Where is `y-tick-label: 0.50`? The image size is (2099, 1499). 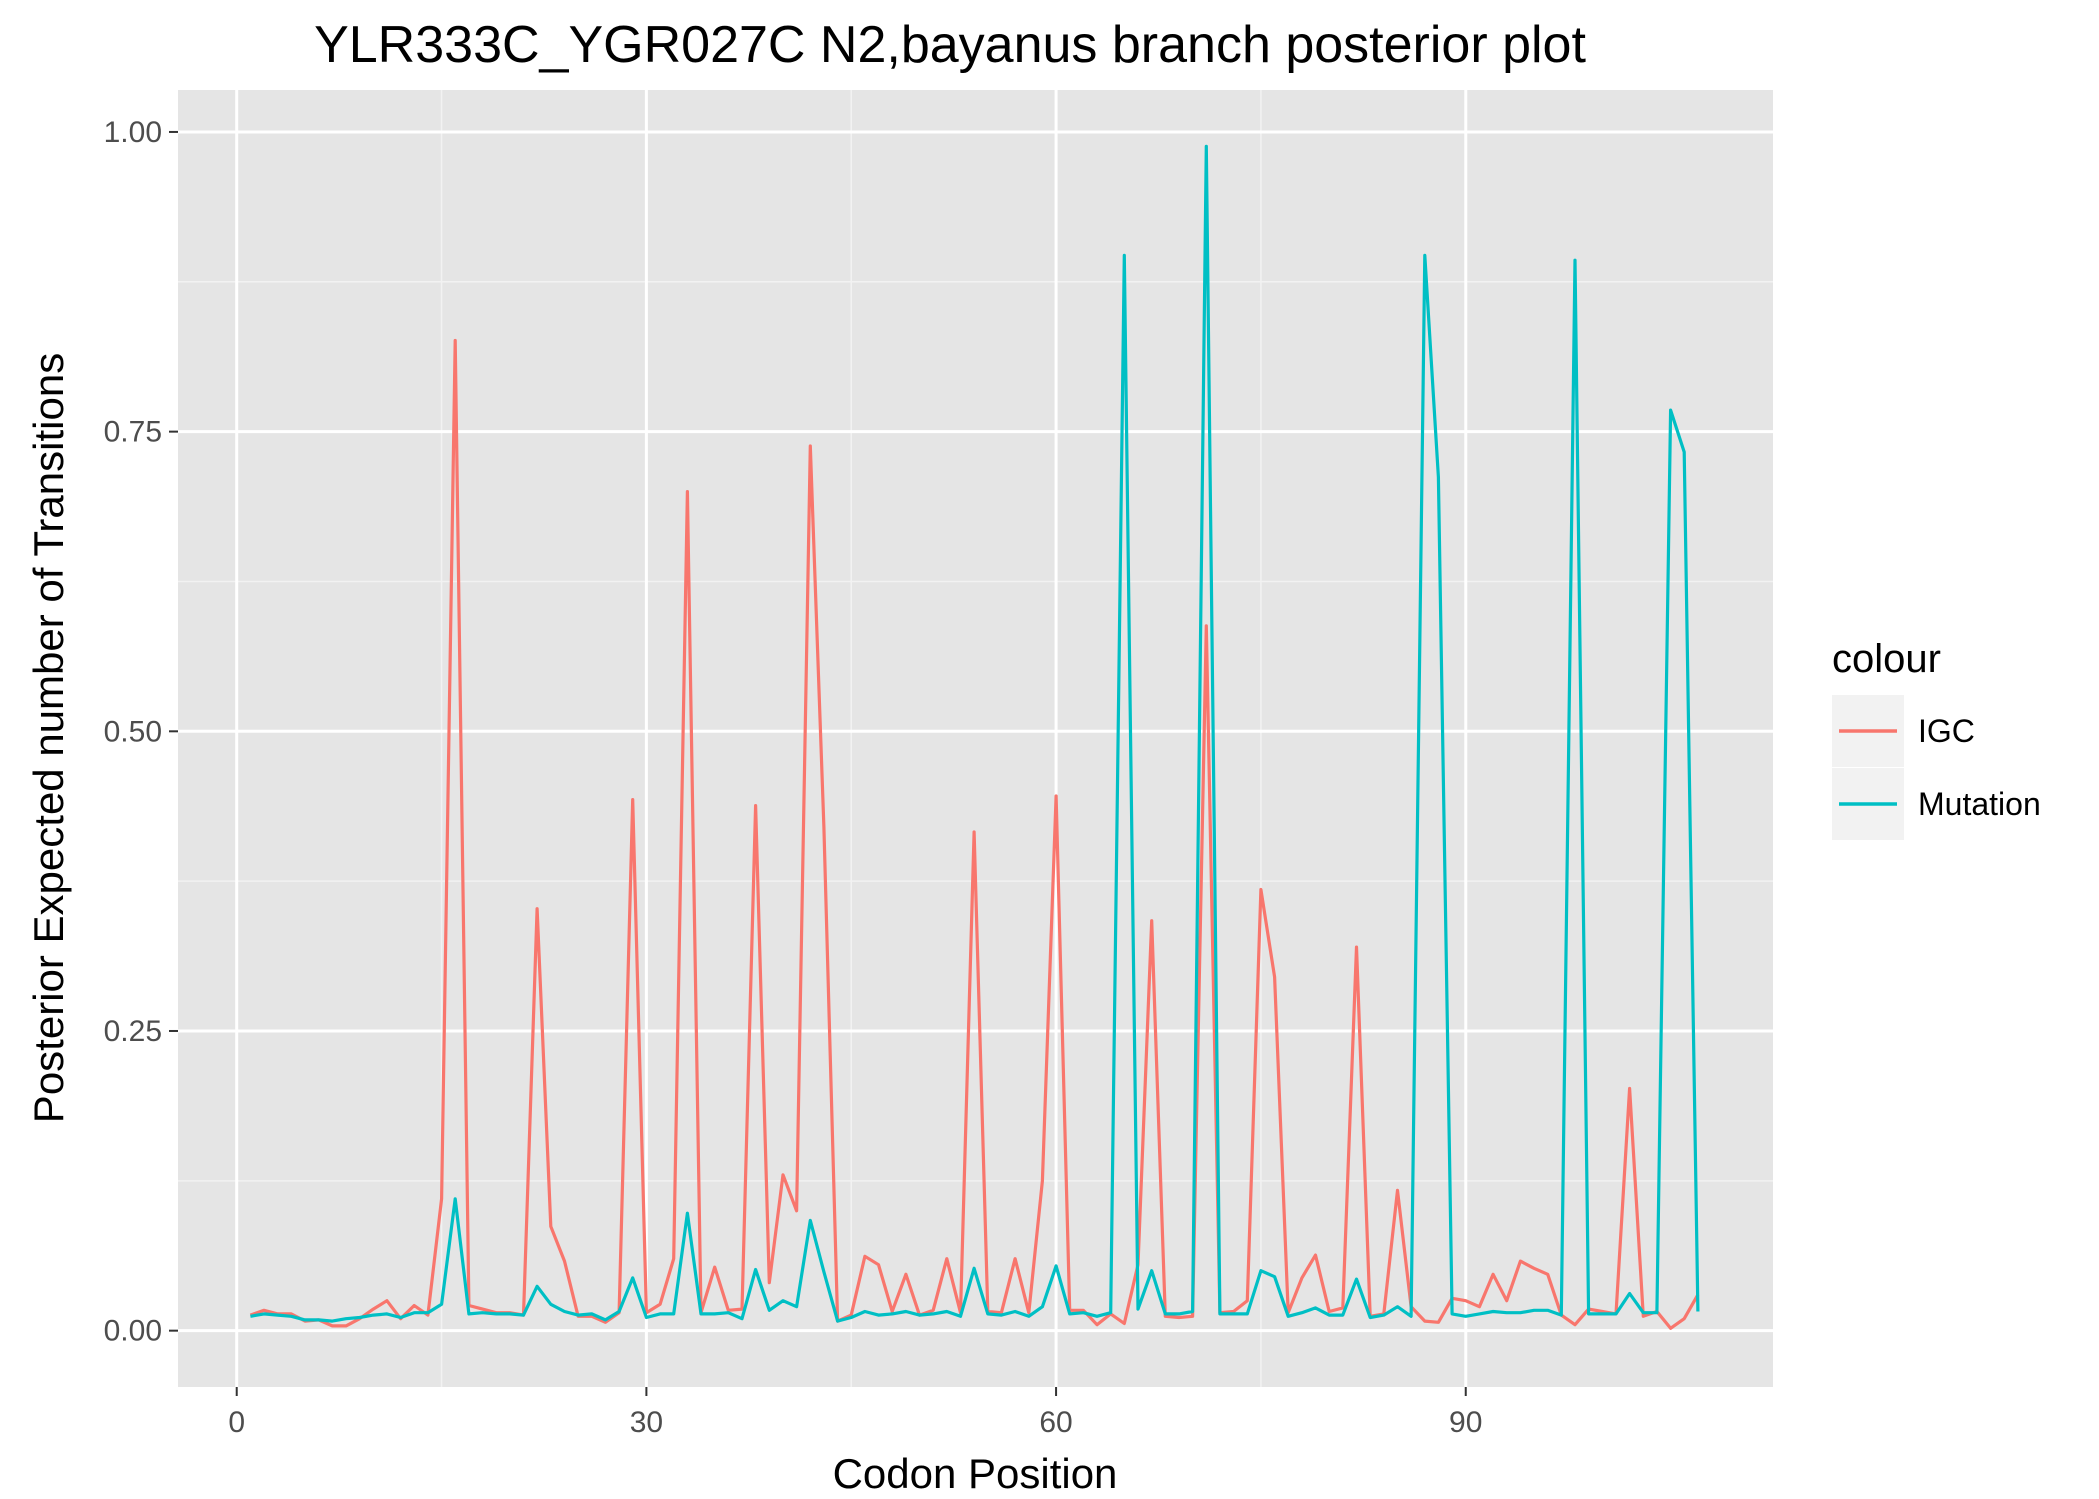
y-tick-label: 0.50 is located at coordinates (133, 731).